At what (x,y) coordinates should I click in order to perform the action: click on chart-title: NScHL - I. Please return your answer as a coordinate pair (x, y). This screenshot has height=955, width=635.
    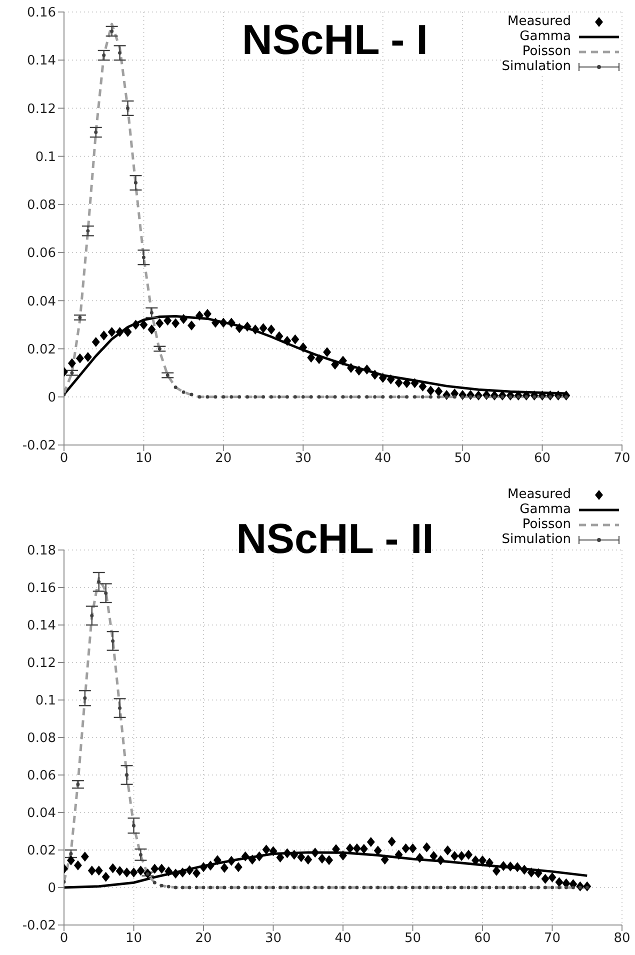
    Looking at the image, I should click on (335, 39).